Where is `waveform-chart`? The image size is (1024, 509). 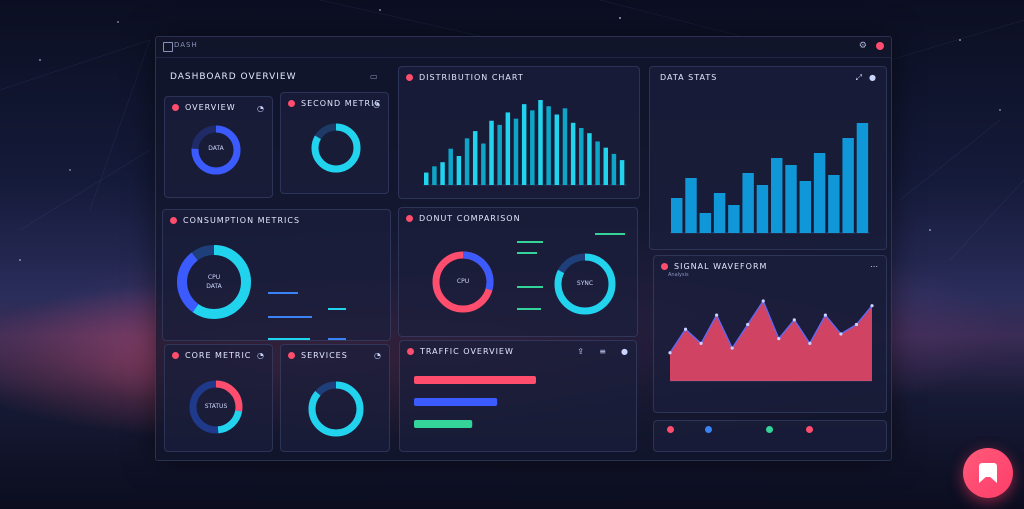 waveform-chart is located at coordinates (771, 340).